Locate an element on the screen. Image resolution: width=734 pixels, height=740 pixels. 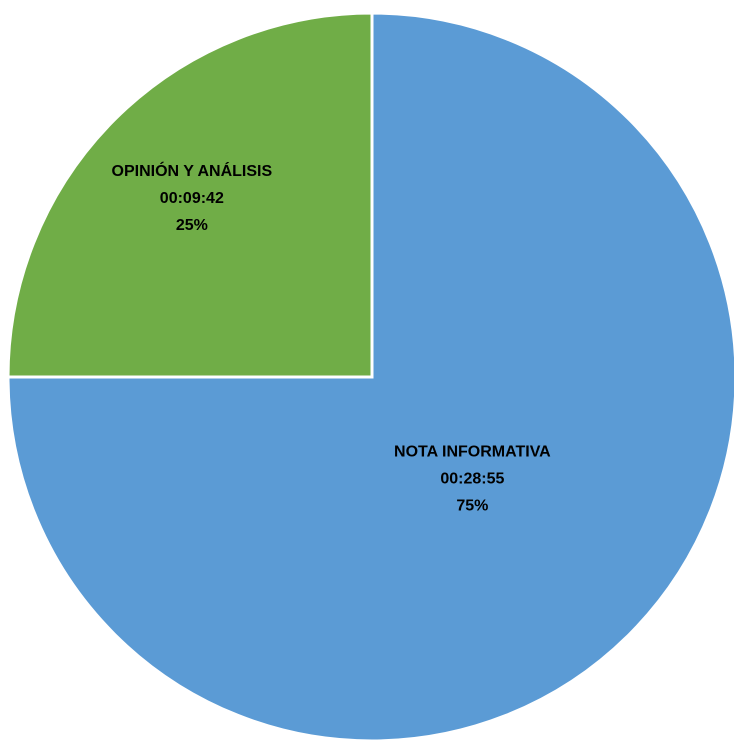
slice-time: 00:09:42 is located at coordinates (192, 198).